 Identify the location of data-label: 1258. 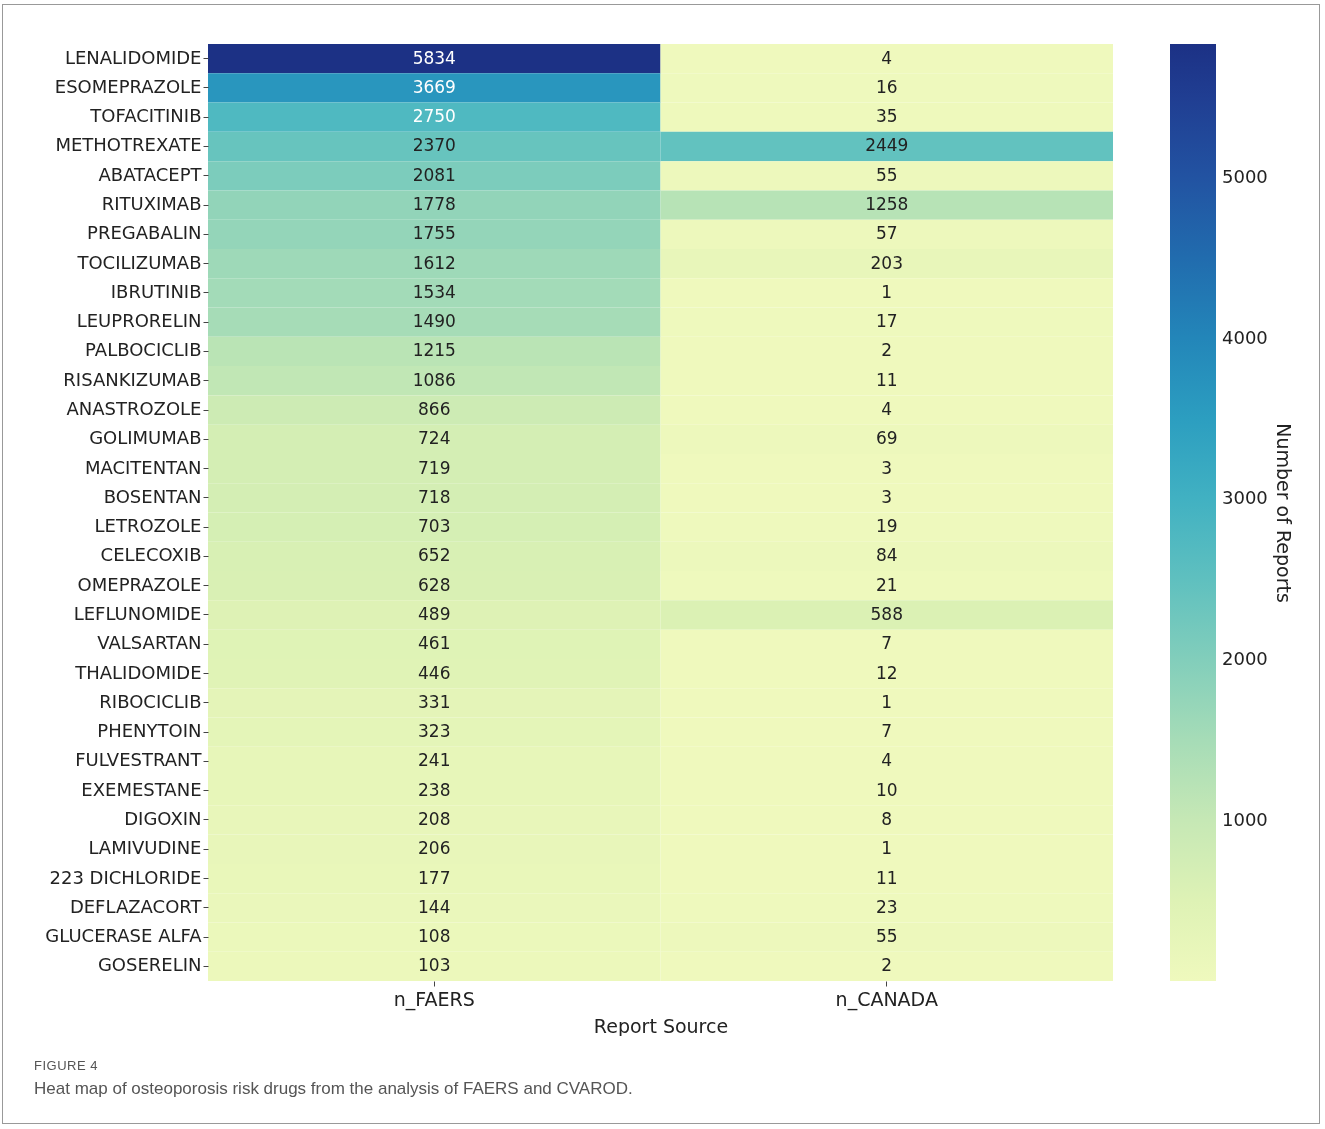
(887, 204).